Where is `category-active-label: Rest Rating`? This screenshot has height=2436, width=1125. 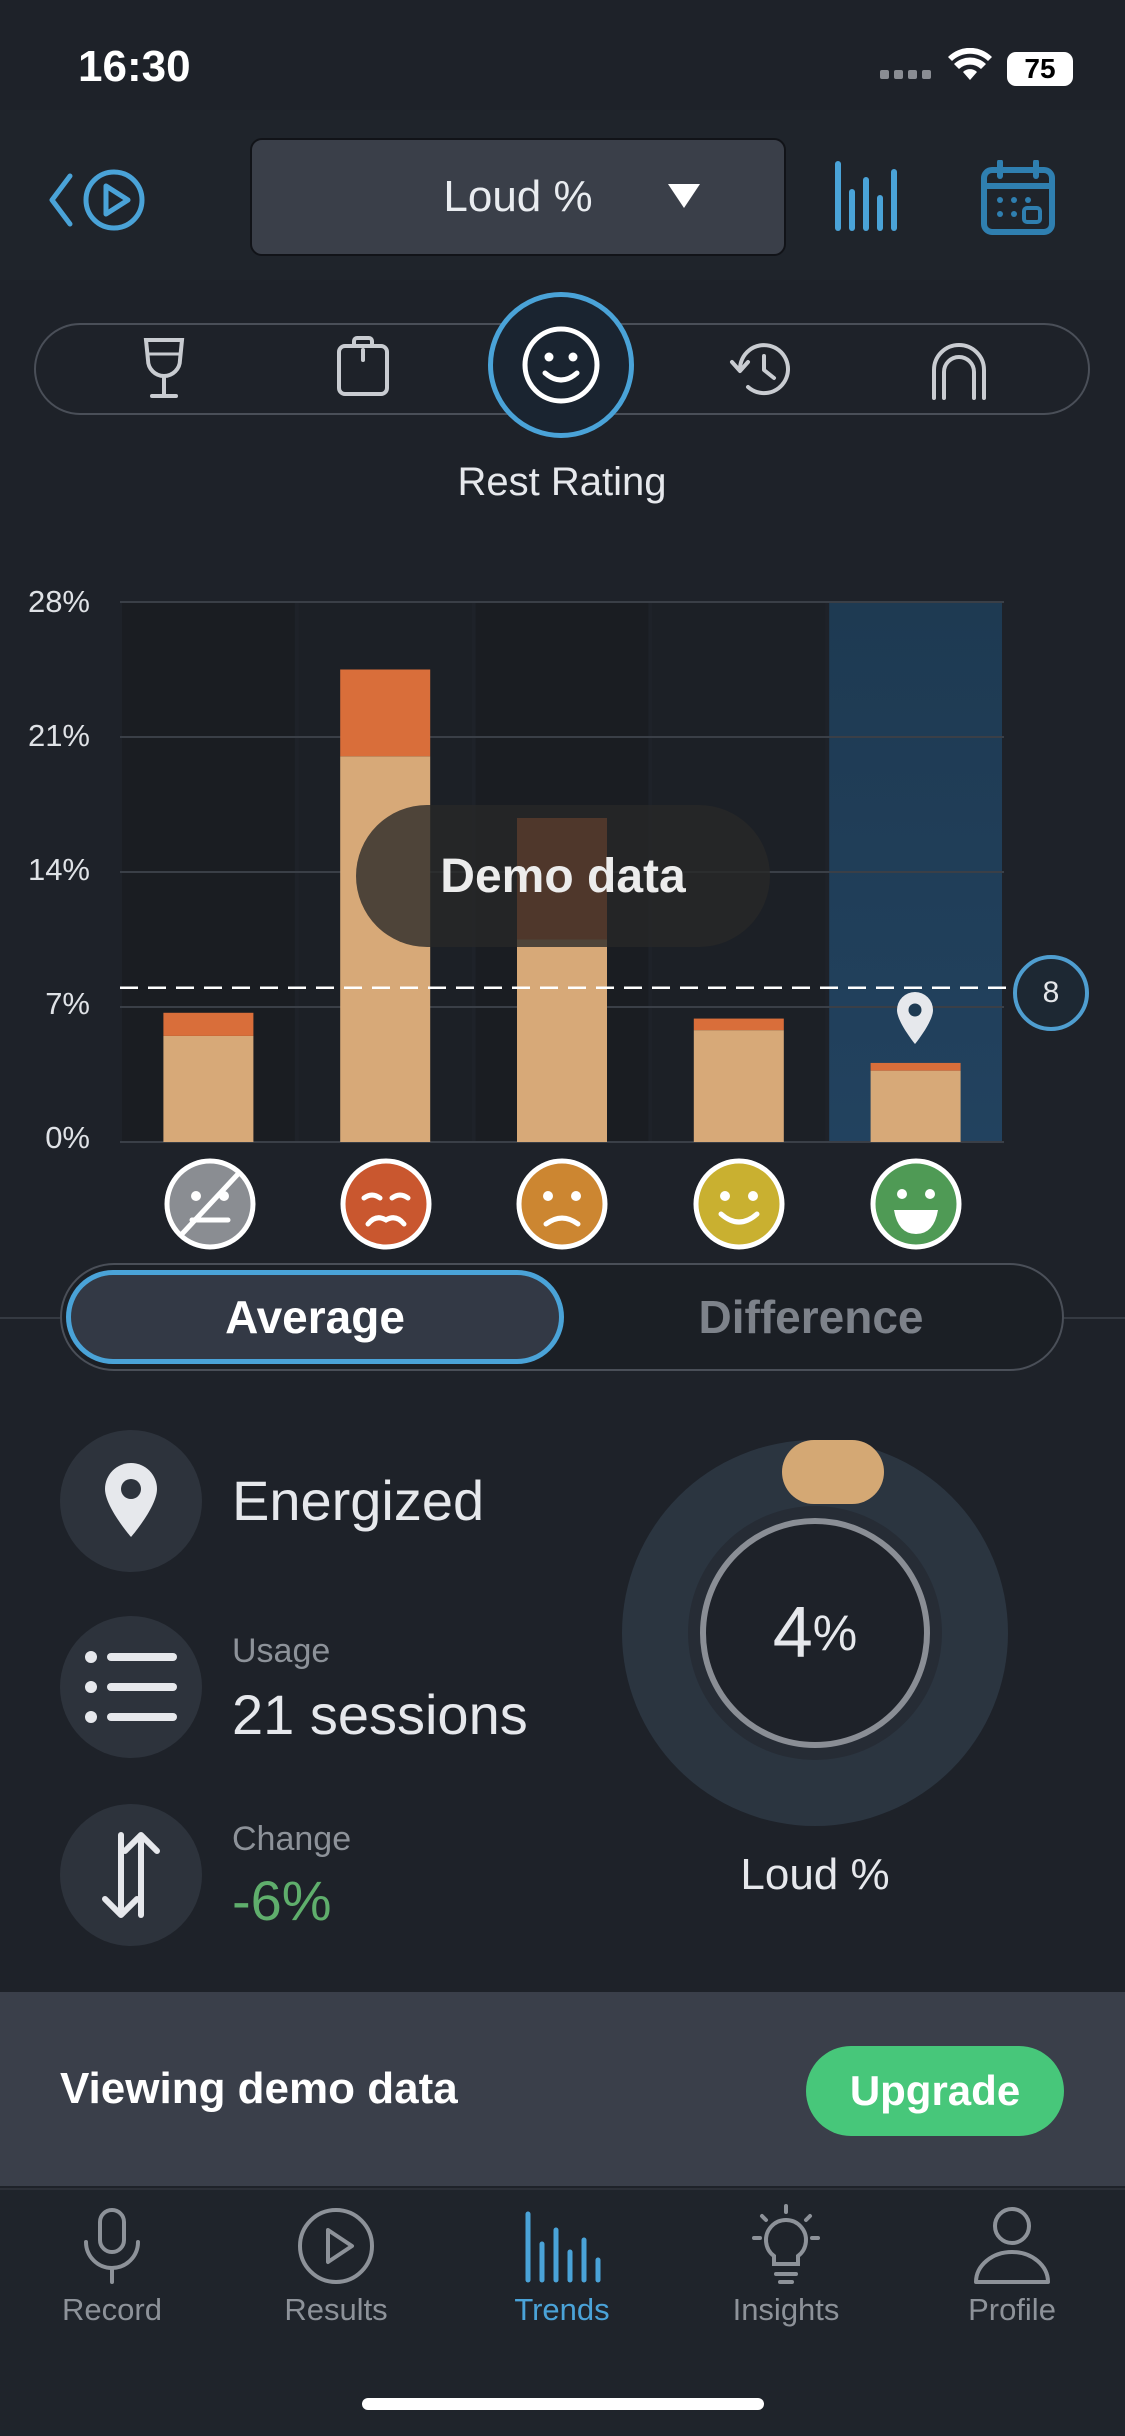
category-active-label: Rest Rating is located at coordinates (562, 482).